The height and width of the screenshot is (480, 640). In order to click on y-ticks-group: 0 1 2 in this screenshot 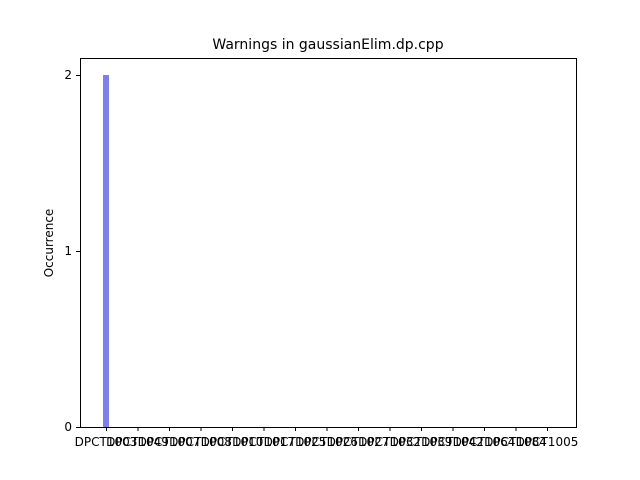, I will do `click(72, 251)`.